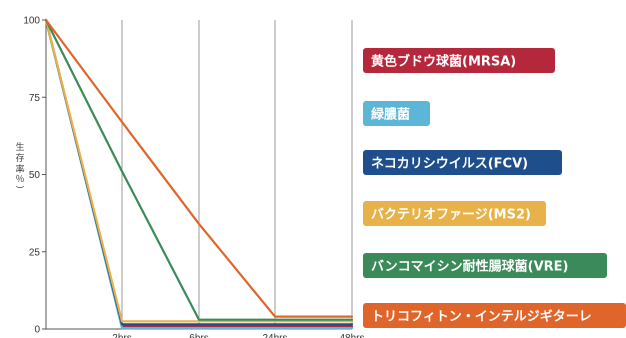  Describe the element at coordinates (35, 98) in the screenshot. I see `y-tick-label-75: 75` at that location.